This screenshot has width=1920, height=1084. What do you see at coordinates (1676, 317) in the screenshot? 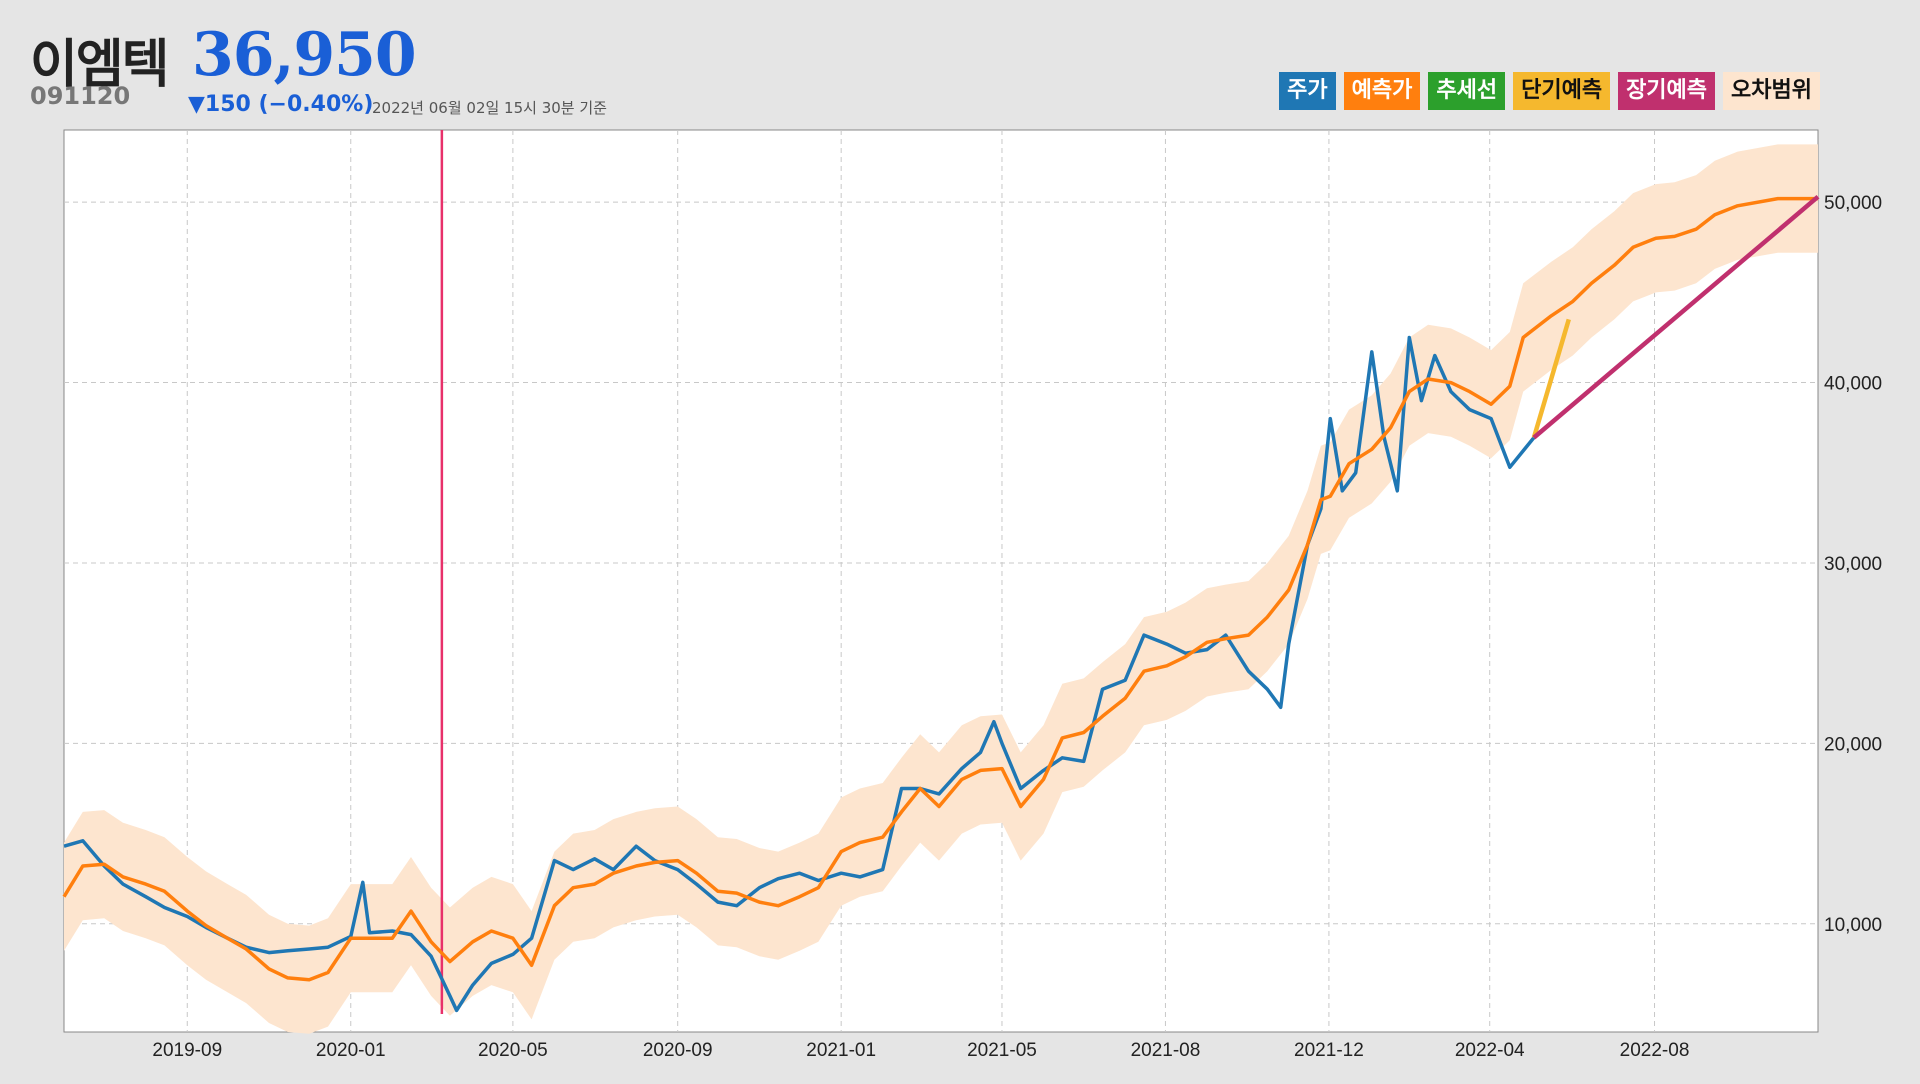
I see `series-line-long-term` at bounding box center [1676, 317].